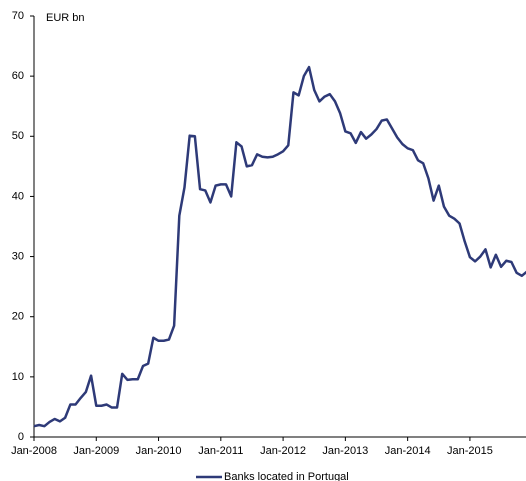 Image resolution: width=526 pixels, height=481 pixels. I want to click on x-tick-label: Jan-2012, so click(283, 451).